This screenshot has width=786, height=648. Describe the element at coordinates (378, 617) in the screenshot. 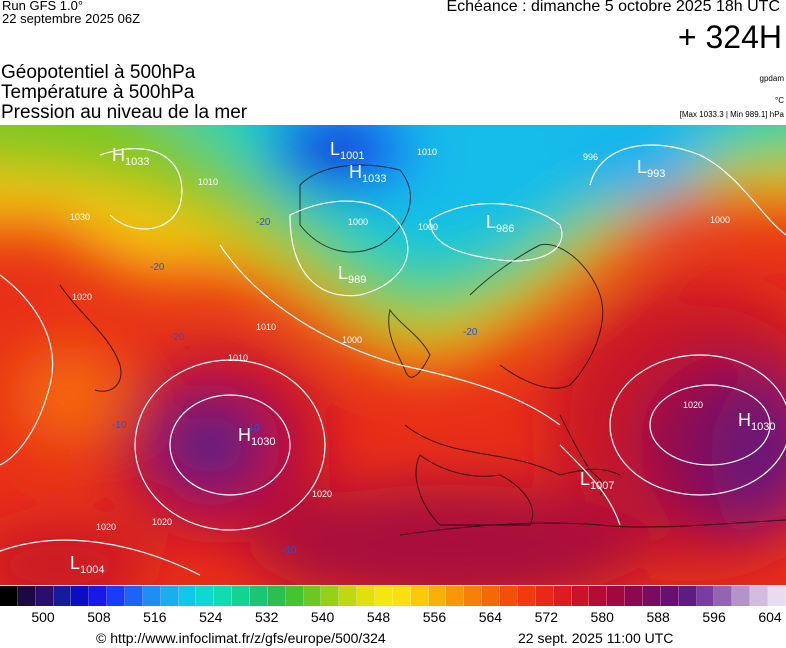

I see `scale-label: 548` at that location.